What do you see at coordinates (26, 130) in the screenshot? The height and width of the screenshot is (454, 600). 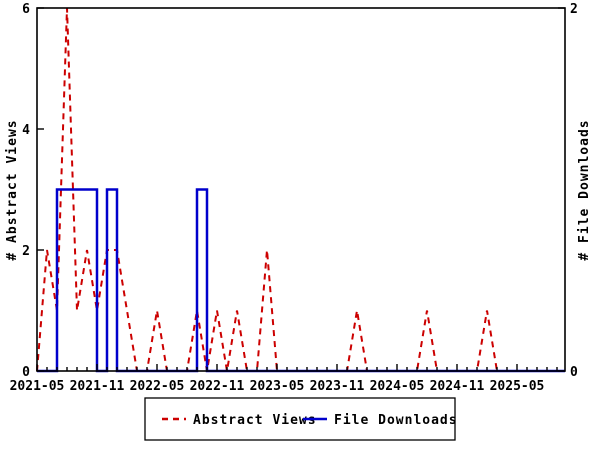 I see `y-tick-label: 4` at bounding box center [26, 130].